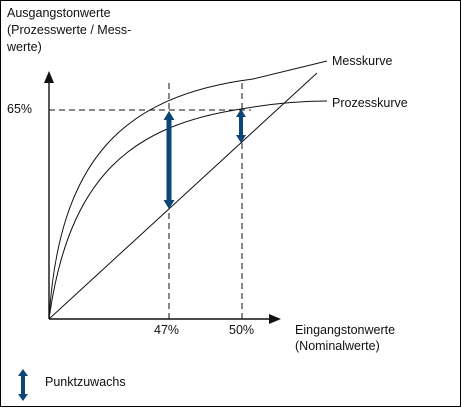 The image size is (461, 408). I want to click on y-axis-arrowhead, so click(49, 77).